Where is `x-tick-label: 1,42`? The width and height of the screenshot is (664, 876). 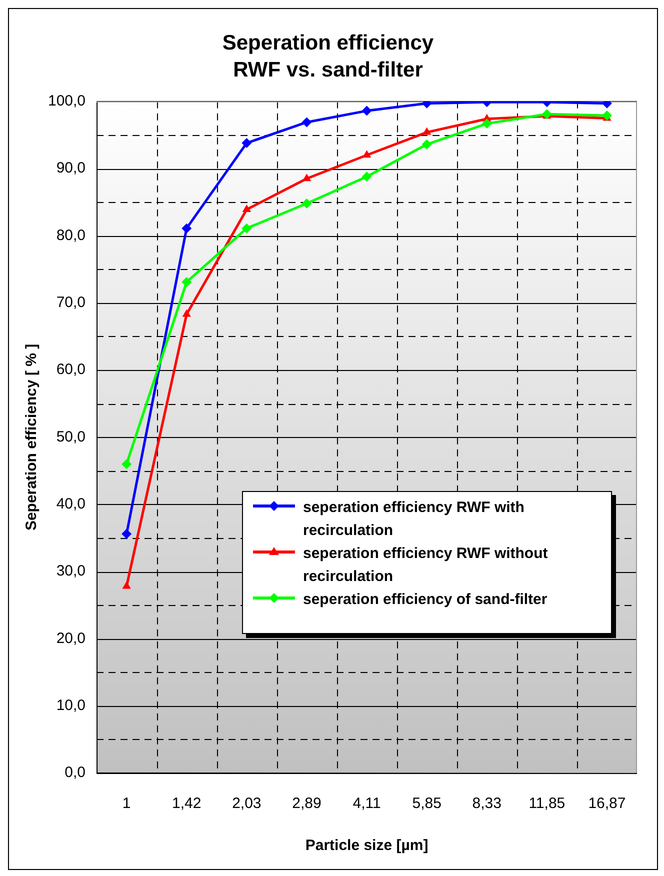 x-tick-label: 1,42 is located at coordinates (187, 803).